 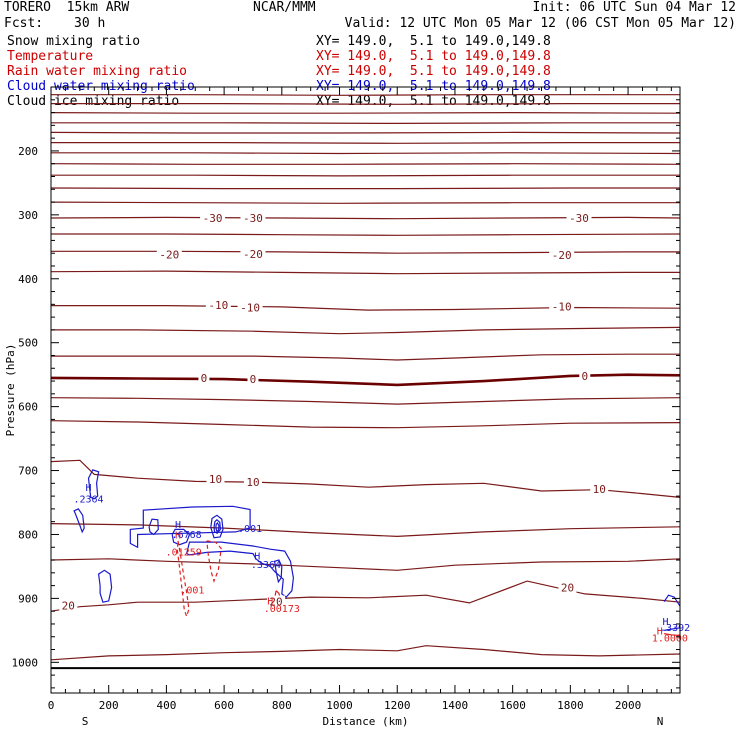 What do you see at coordinates (433, 101) in the screenshot?
I see `field-xy-cloud-ice: XY= 149.0, 5.1 to 149.0,149.8` at bounding box center [433, 101].